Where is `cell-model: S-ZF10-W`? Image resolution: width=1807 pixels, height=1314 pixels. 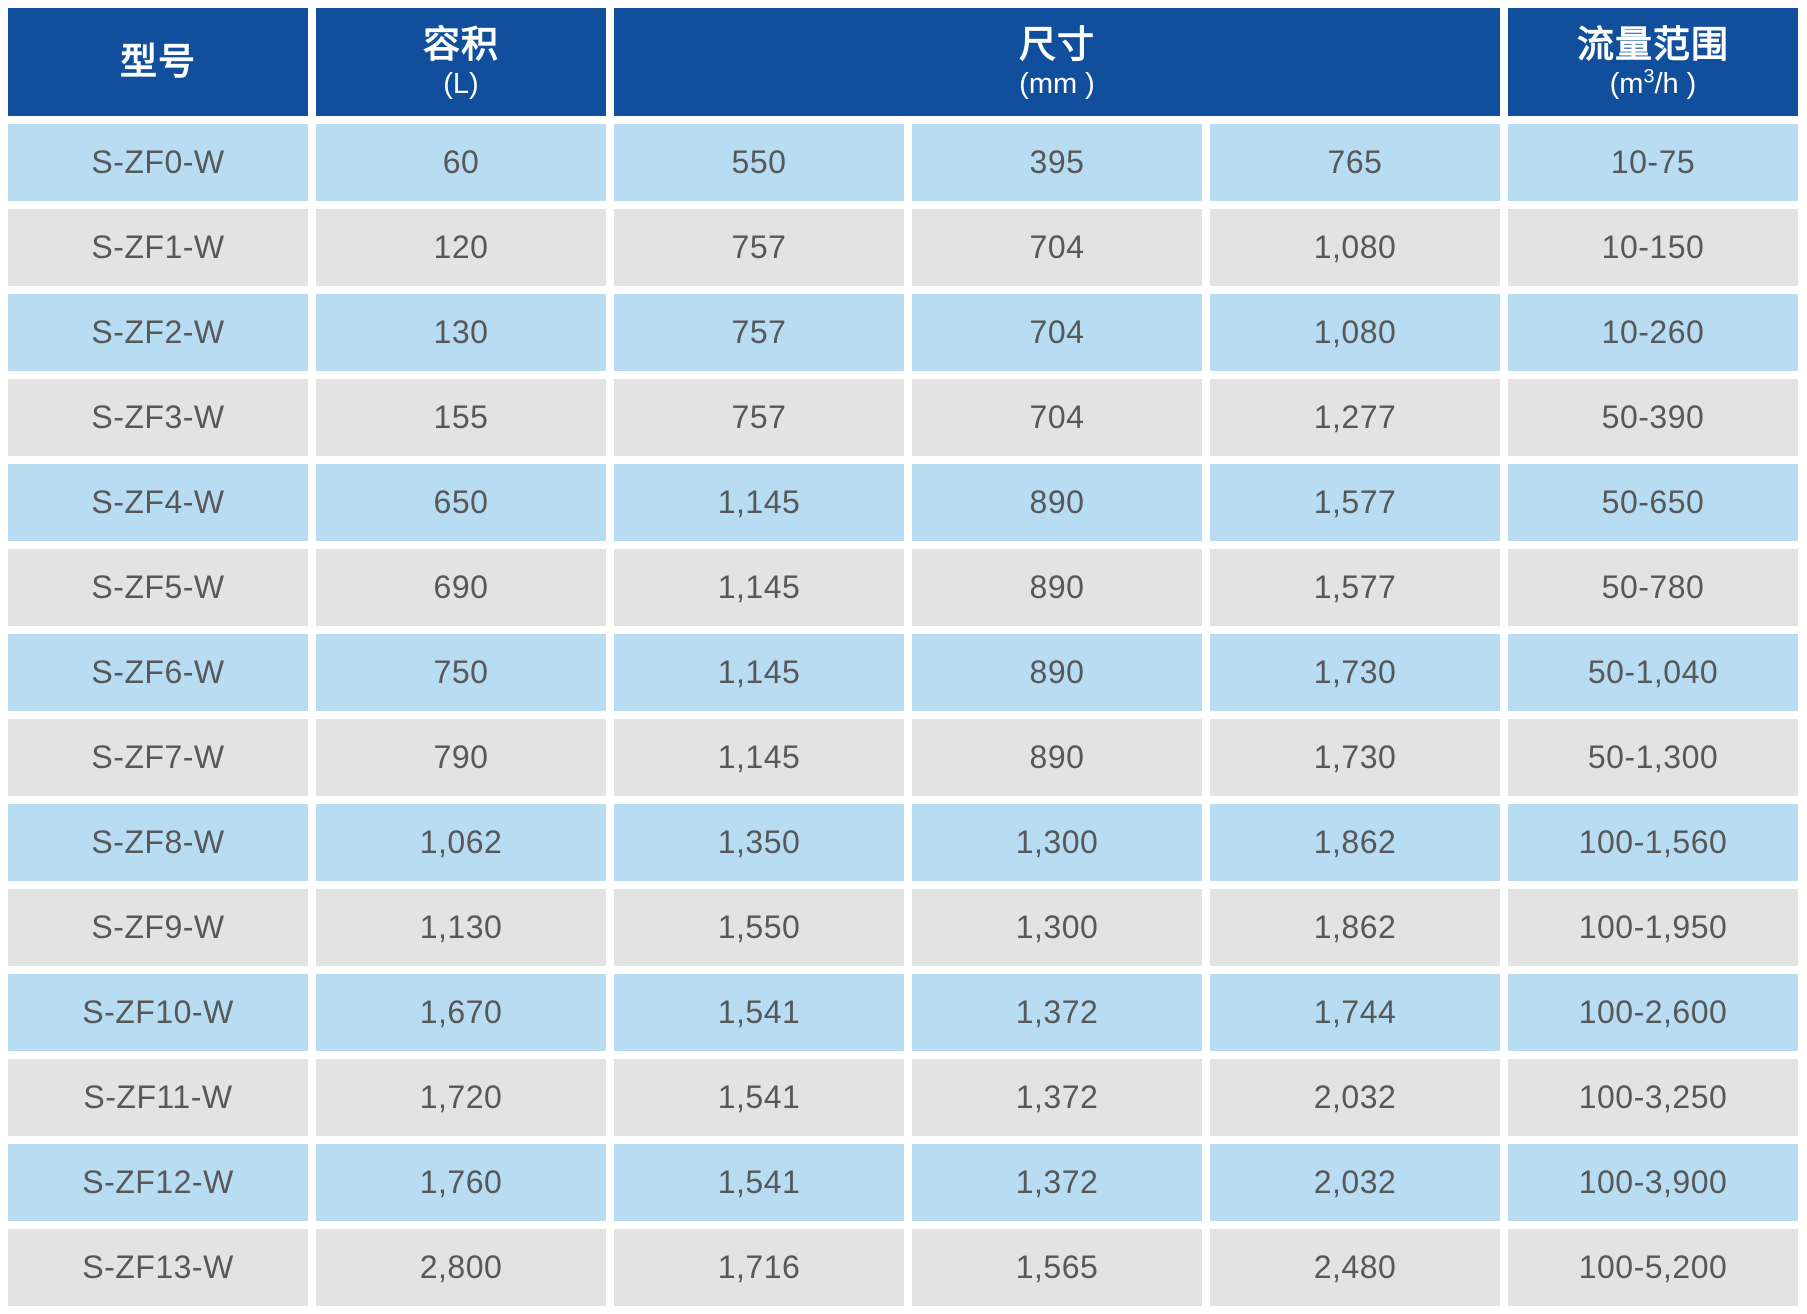 cell-model: S-ZF10-W is located at coordinates (158, 1012).